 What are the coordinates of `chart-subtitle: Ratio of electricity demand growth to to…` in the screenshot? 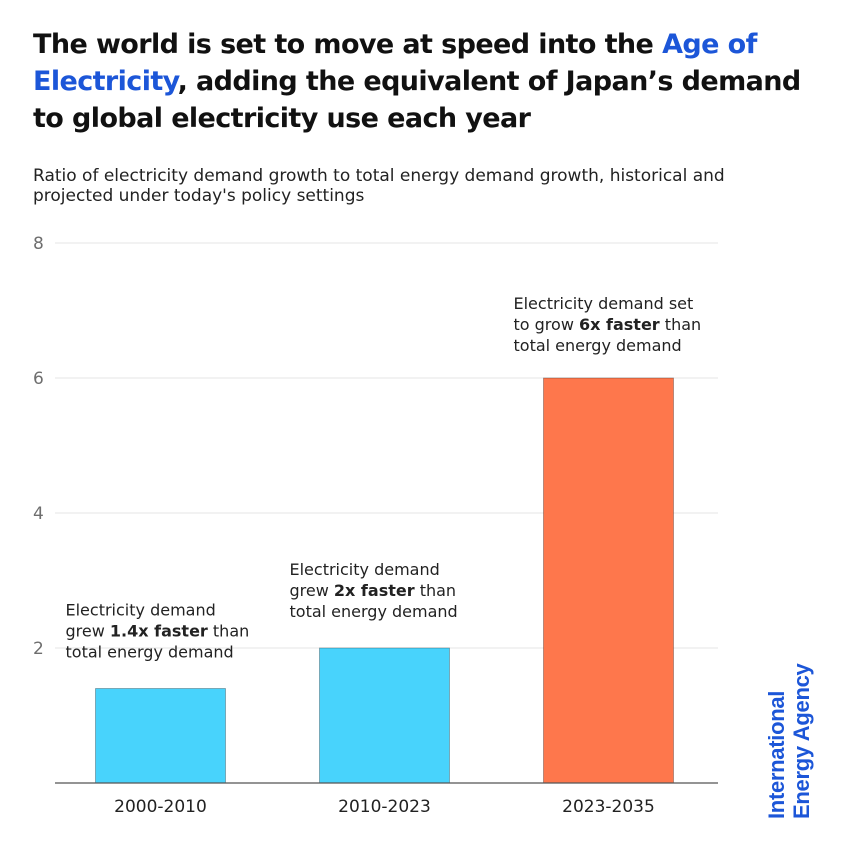 It's located at (379, 186).